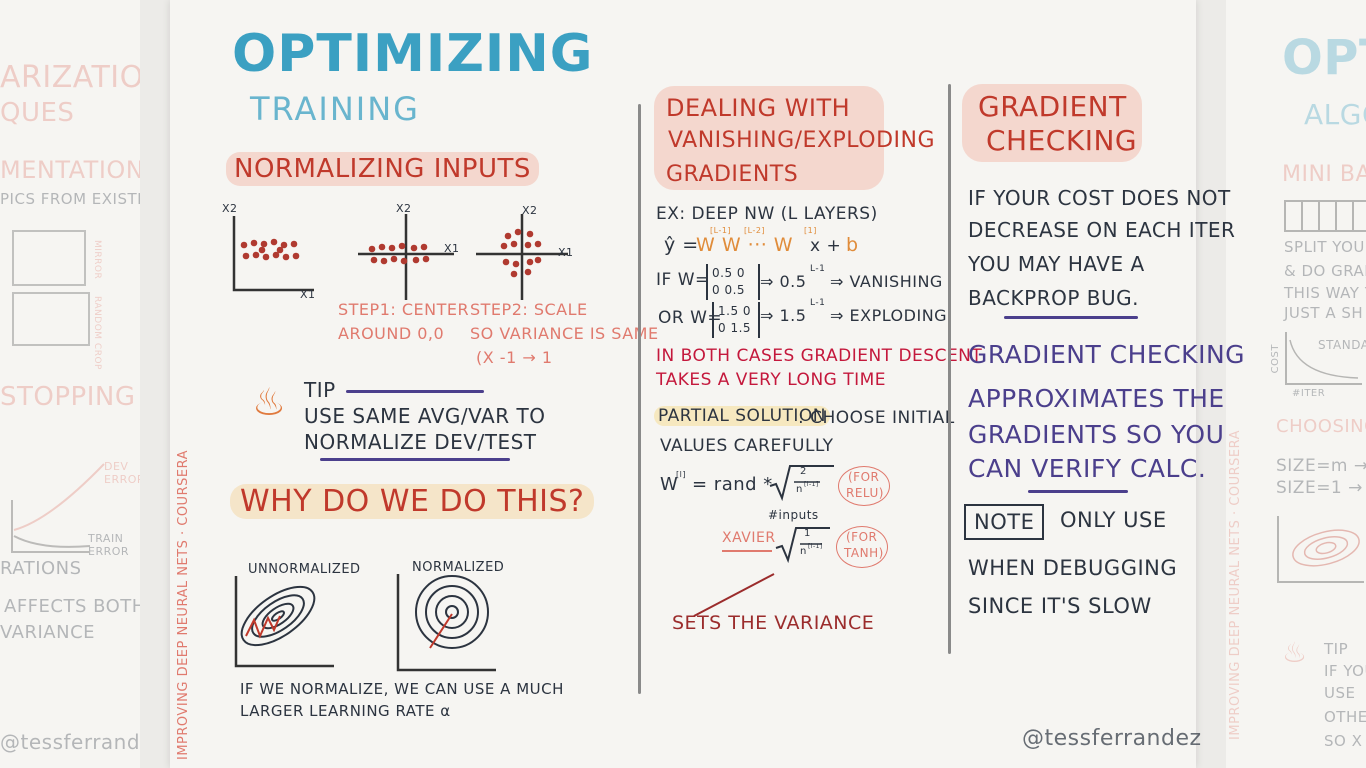  I want to click on vanishing-heading-highlight, so click(769, 138).